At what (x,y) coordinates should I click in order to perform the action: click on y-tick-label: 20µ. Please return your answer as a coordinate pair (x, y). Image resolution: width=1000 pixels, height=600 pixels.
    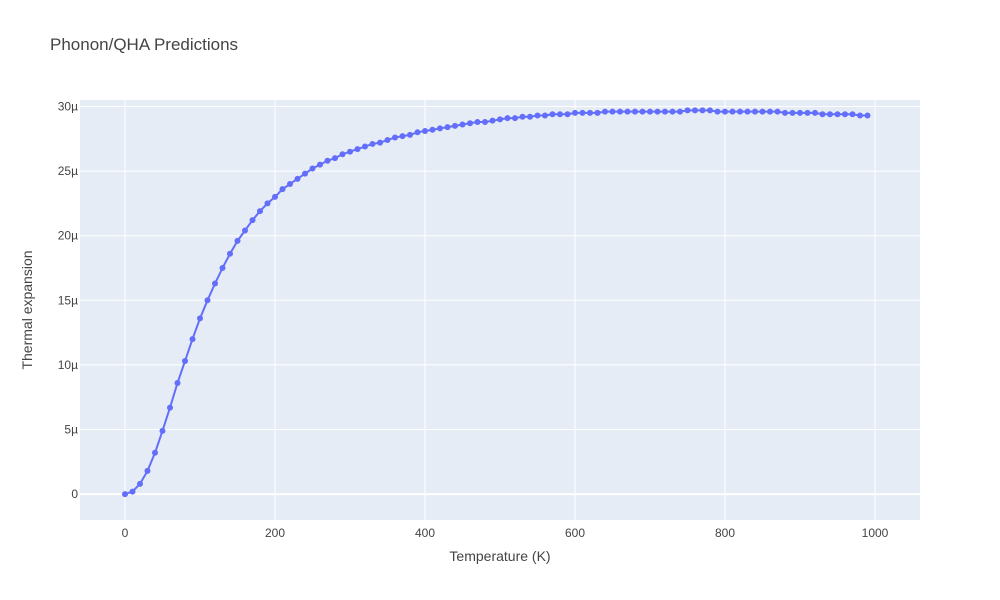
    Looking at the image, I should click on (68, 236).